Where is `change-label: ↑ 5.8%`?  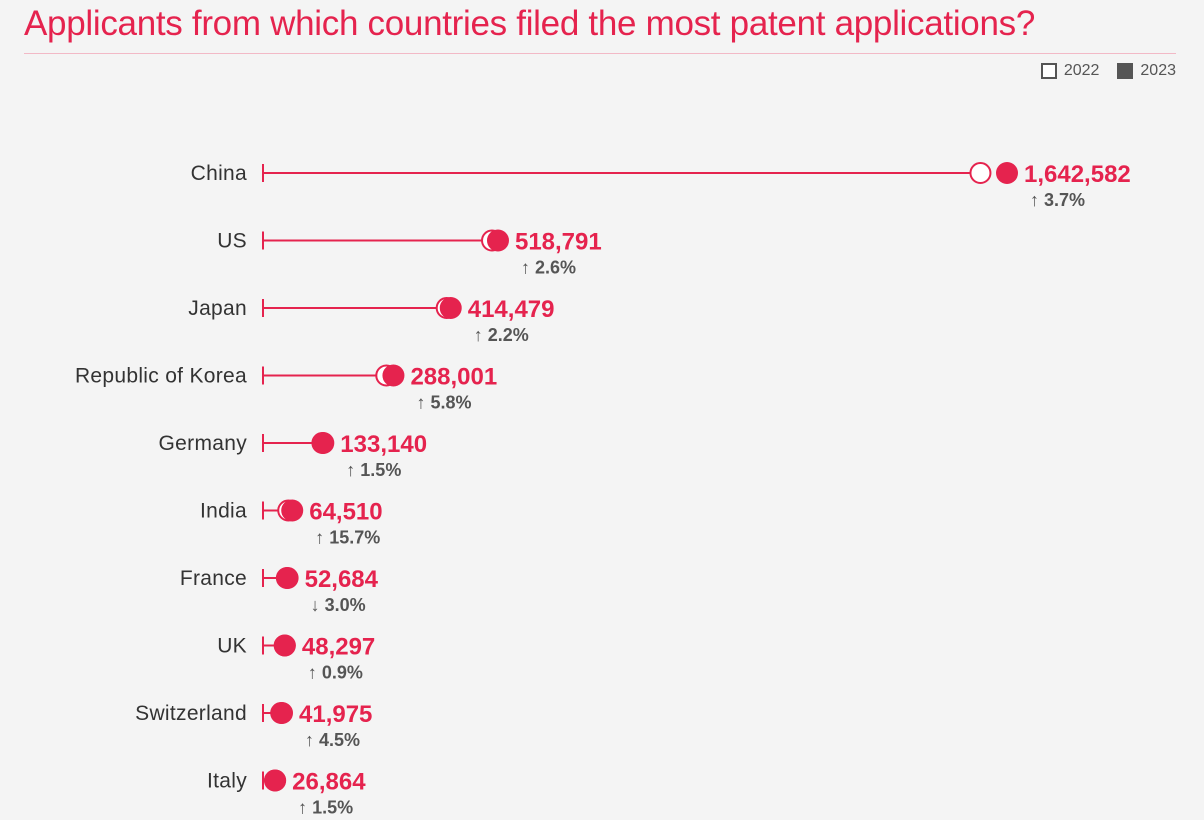 change-label: ↑ 5.8% is located at coordinates (443, 403).